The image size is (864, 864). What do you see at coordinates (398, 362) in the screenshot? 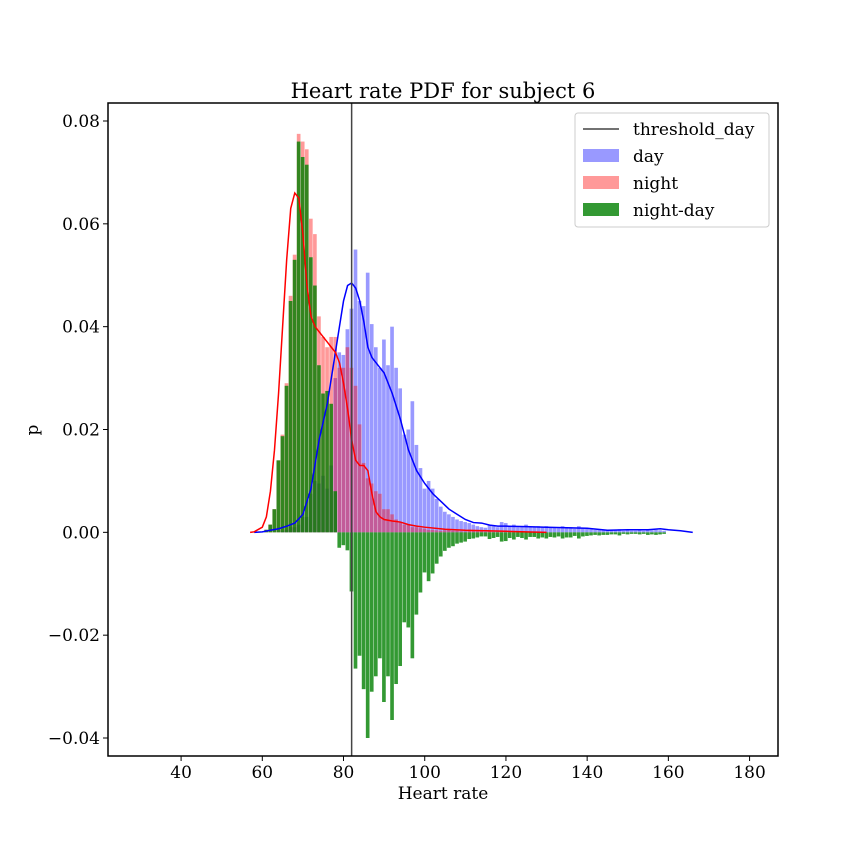
I see `night-kde-line` at bounding box center [398, 362].